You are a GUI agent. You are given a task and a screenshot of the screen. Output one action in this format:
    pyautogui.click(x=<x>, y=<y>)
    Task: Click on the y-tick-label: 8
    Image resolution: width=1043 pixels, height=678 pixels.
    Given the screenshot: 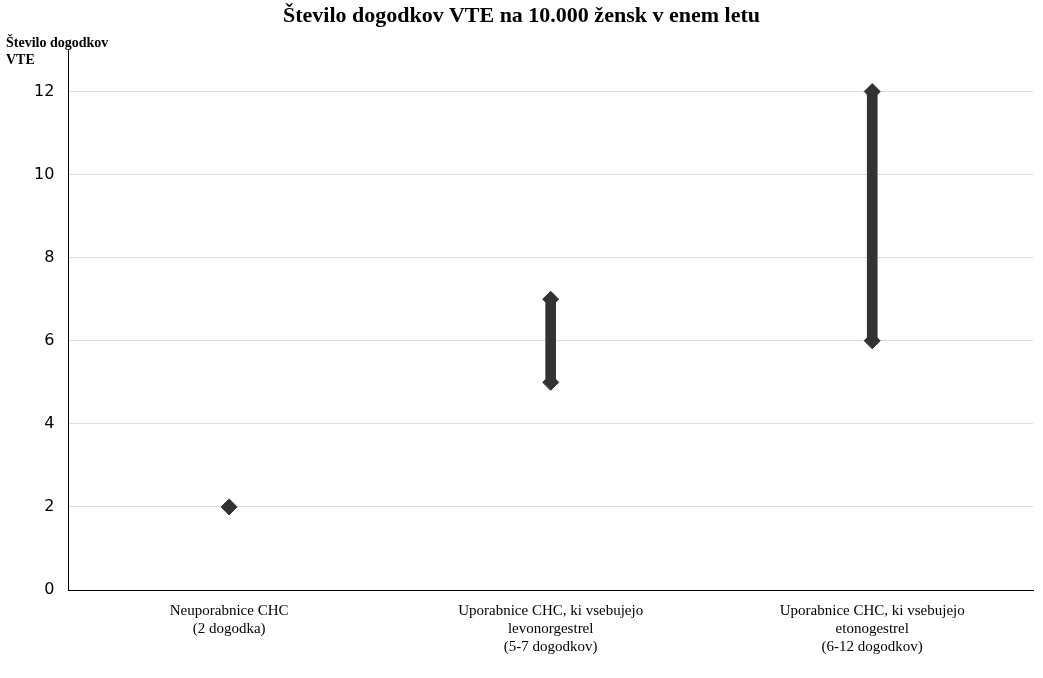 What is the action you would take?
    pyautogui.click(x=49, y=256)
    